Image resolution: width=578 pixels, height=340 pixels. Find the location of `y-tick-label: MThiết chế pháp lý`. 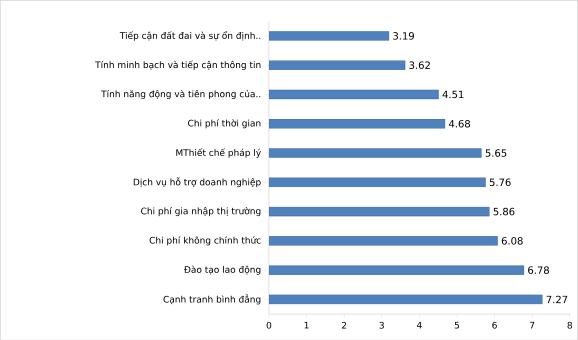

y-tick-label: MThiết chế pháp lý is located at coordinates (218, 153).